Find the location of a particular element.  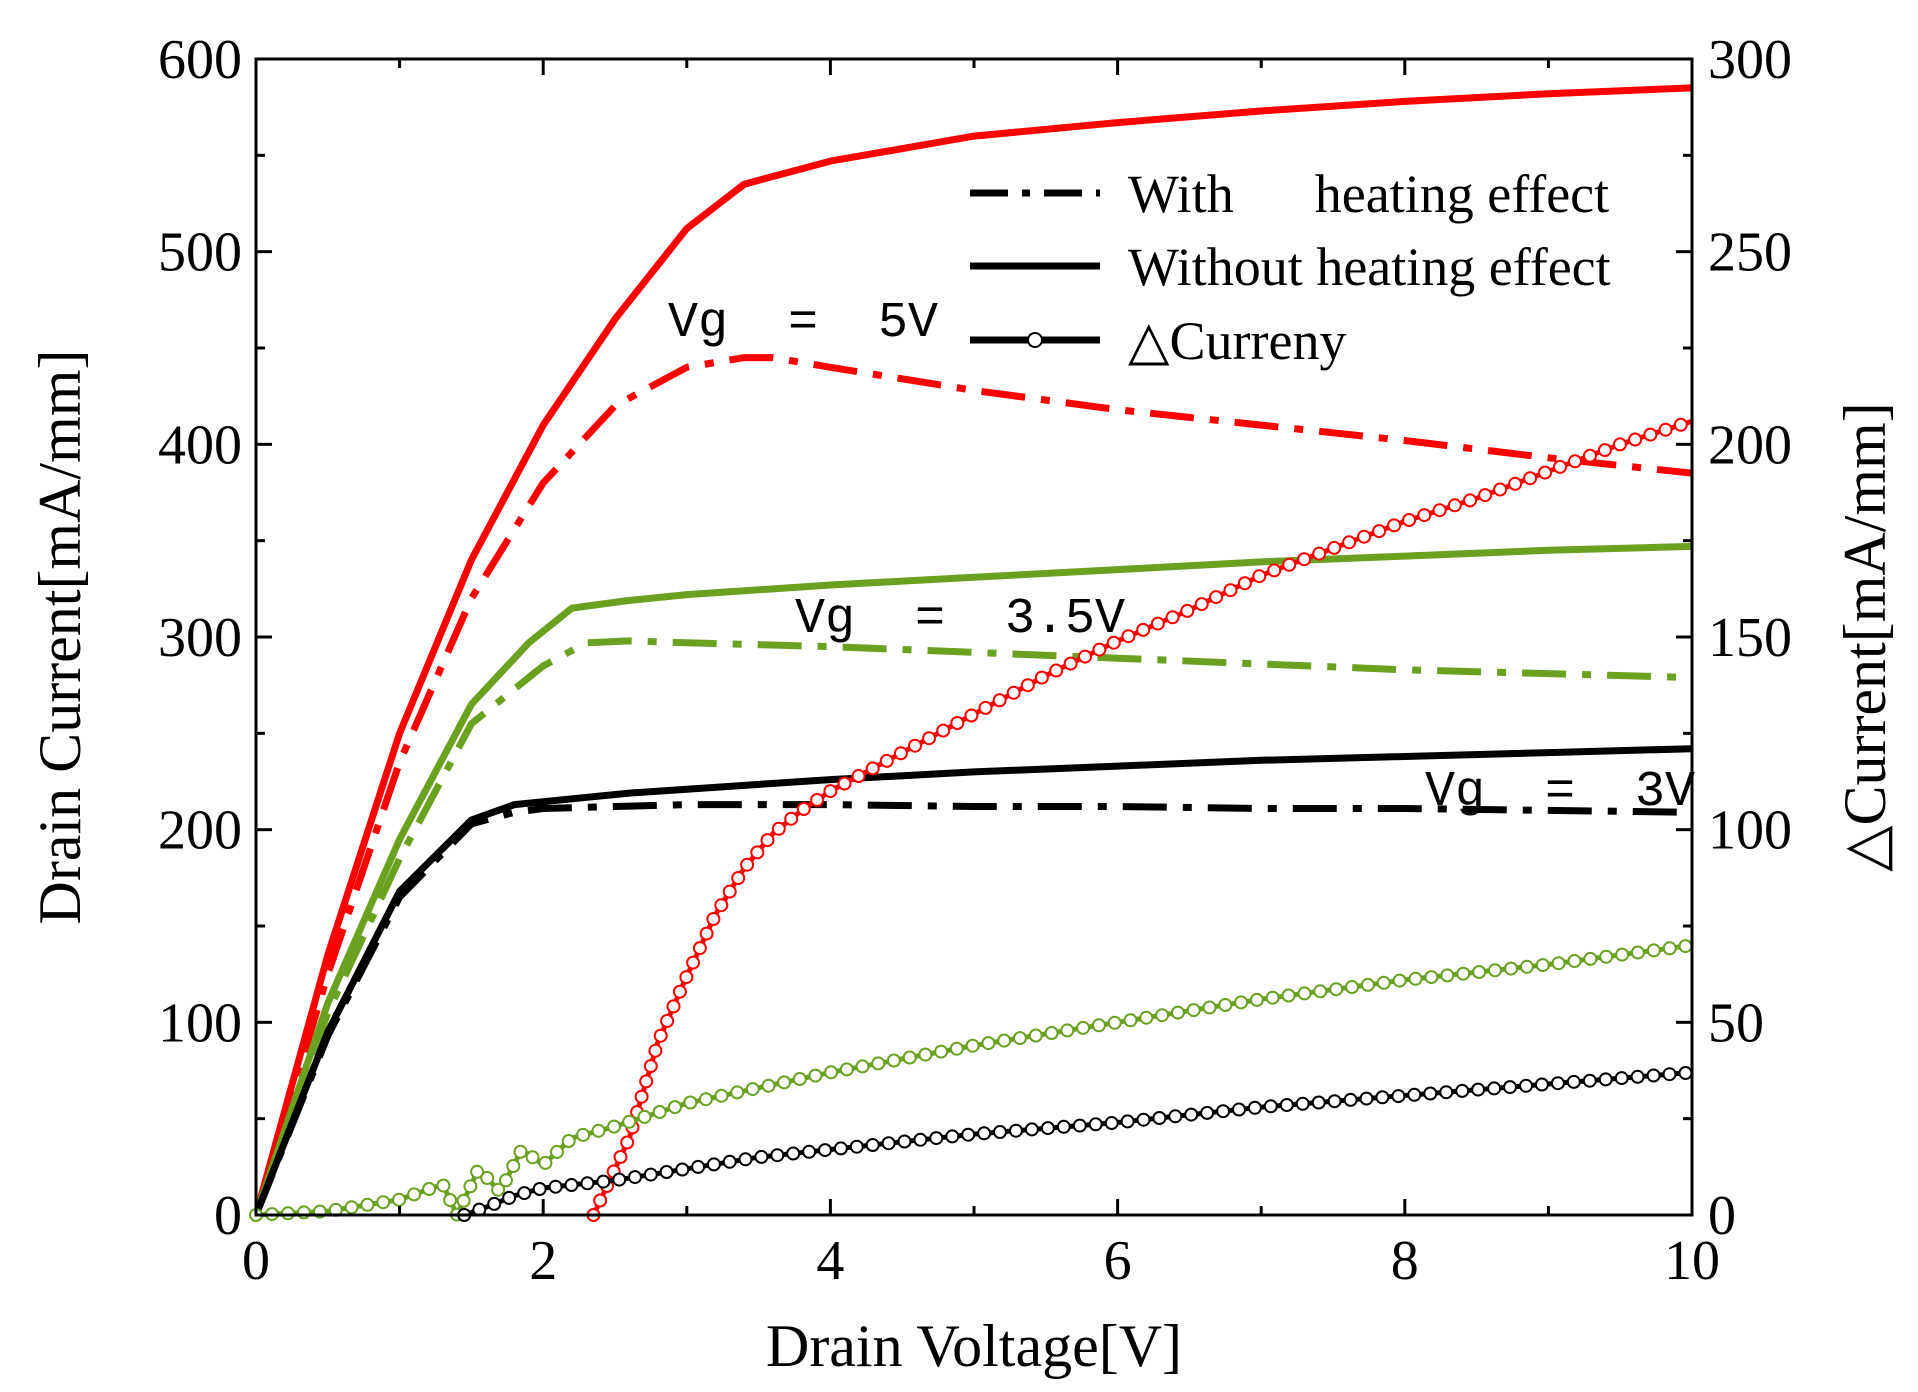

y-axis-title: Drain Current[mA/mm] is located at coordinates (60, 637).